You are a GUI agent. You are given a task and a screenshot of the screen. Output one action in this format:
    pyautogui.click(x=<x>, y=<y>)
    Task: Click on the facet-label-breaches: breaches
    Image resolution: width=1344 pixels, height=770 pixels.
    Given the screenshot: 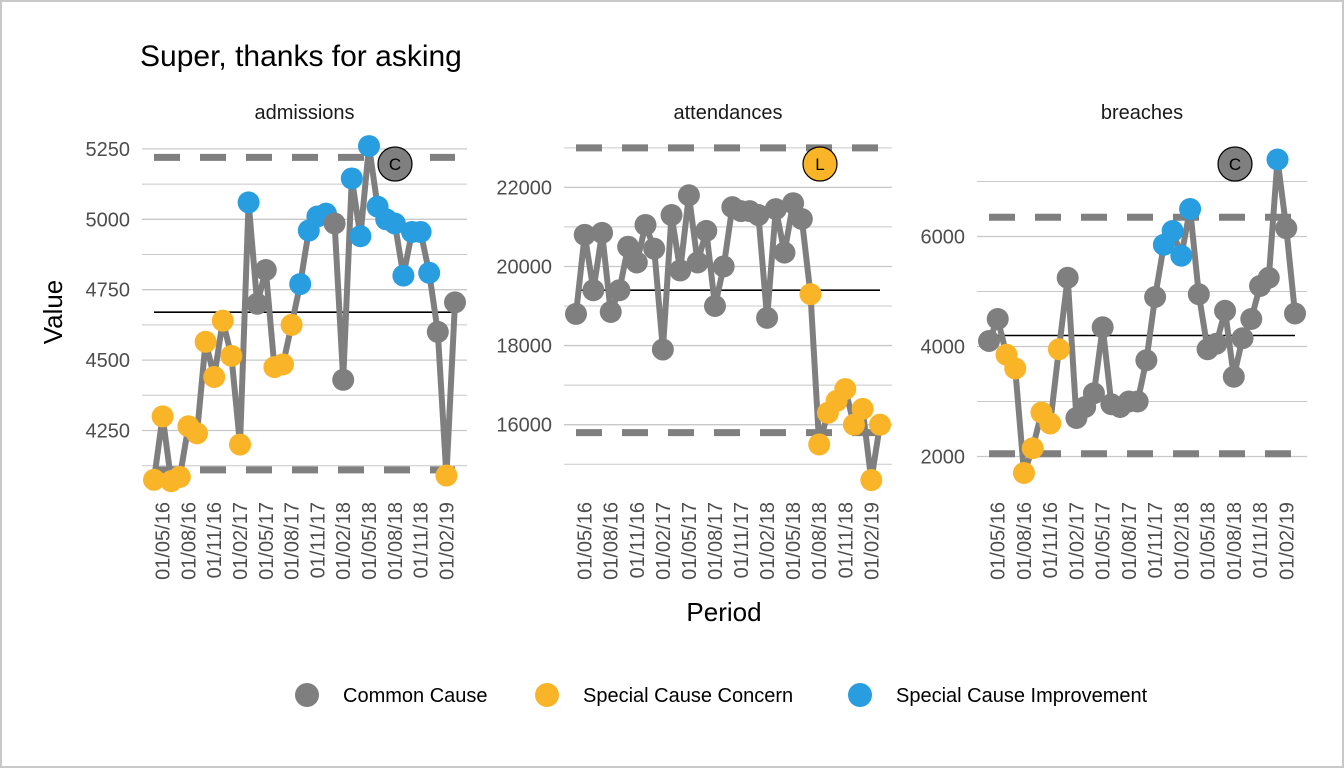 What is the action you would take?
    pyautogui.click(x=1142, y=113)
    